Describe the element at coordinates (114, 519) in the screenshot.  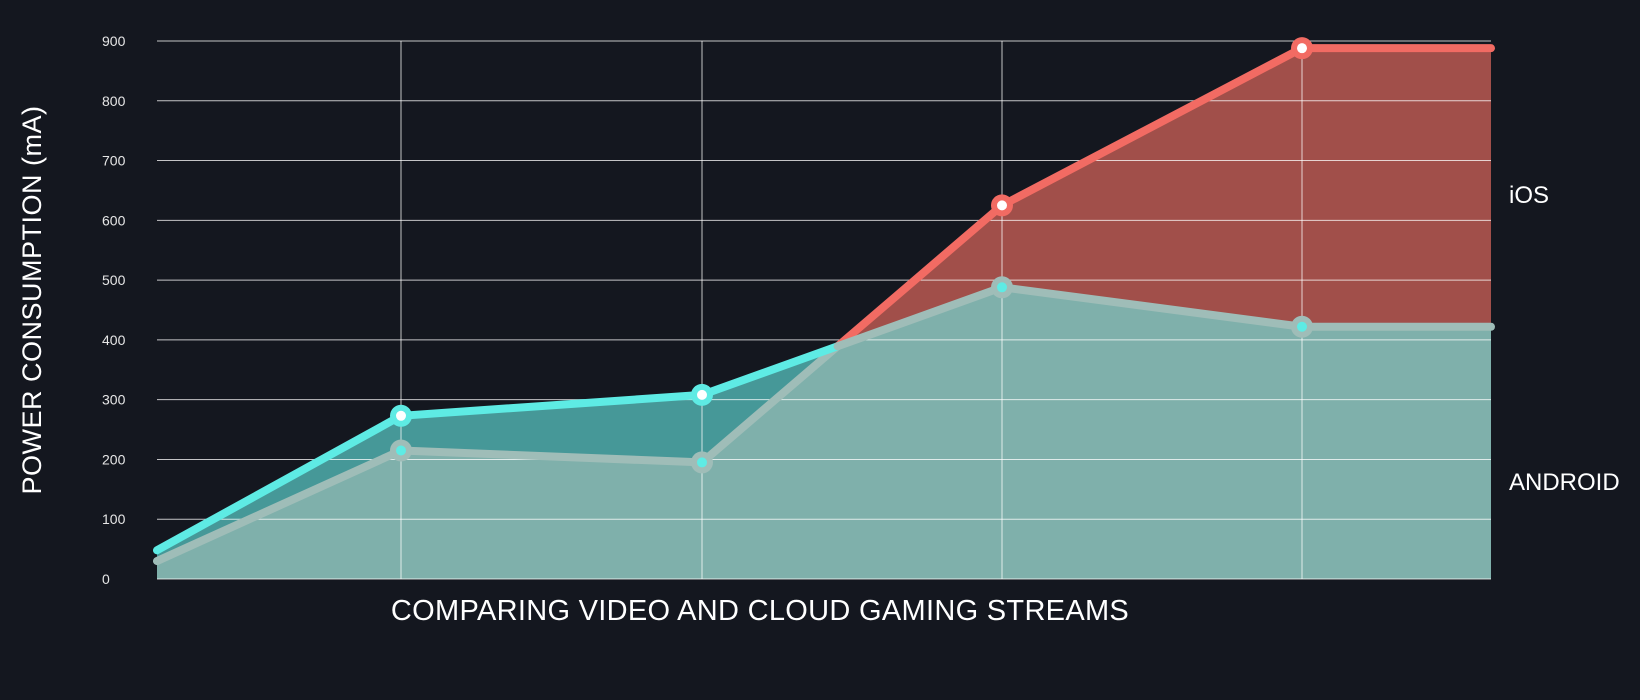
I see `y-tick-label-100: 100` at that location.